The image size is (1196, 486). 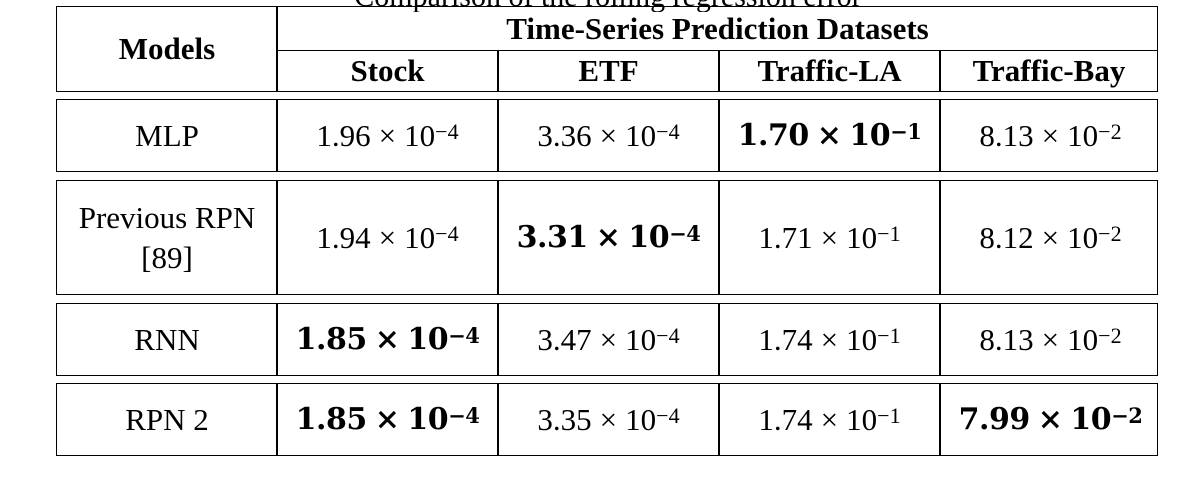 I want to click on value-mantissa: 3.35, so click(x=564, y=419).